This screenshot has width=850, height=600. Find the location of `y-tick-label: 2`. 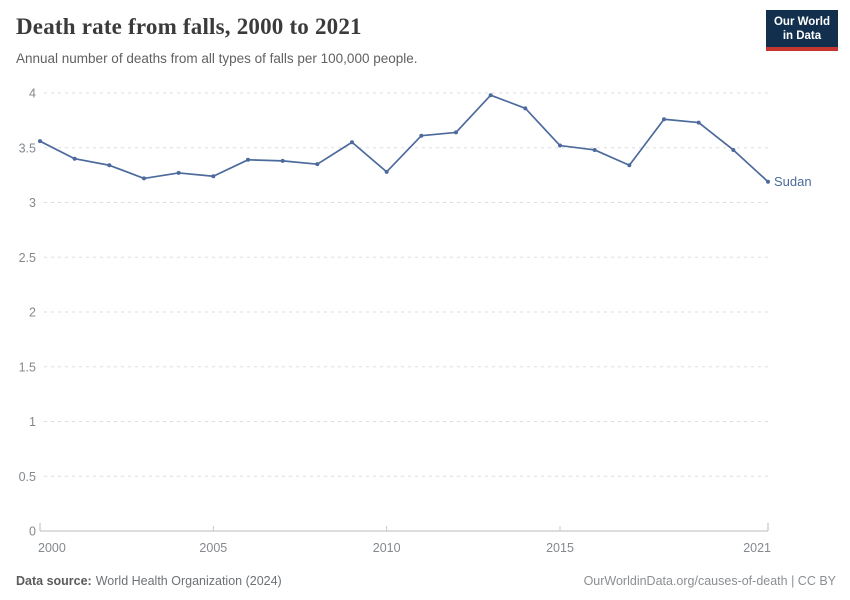

y-tick-label: 2 is located at coordinates (32, 313).